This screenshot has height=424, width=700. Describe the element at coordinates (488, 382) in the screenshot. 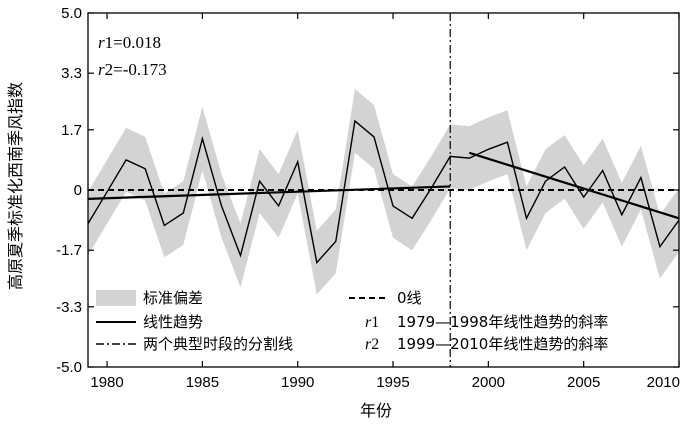

I see `x-tick-label: 2000` at that location.